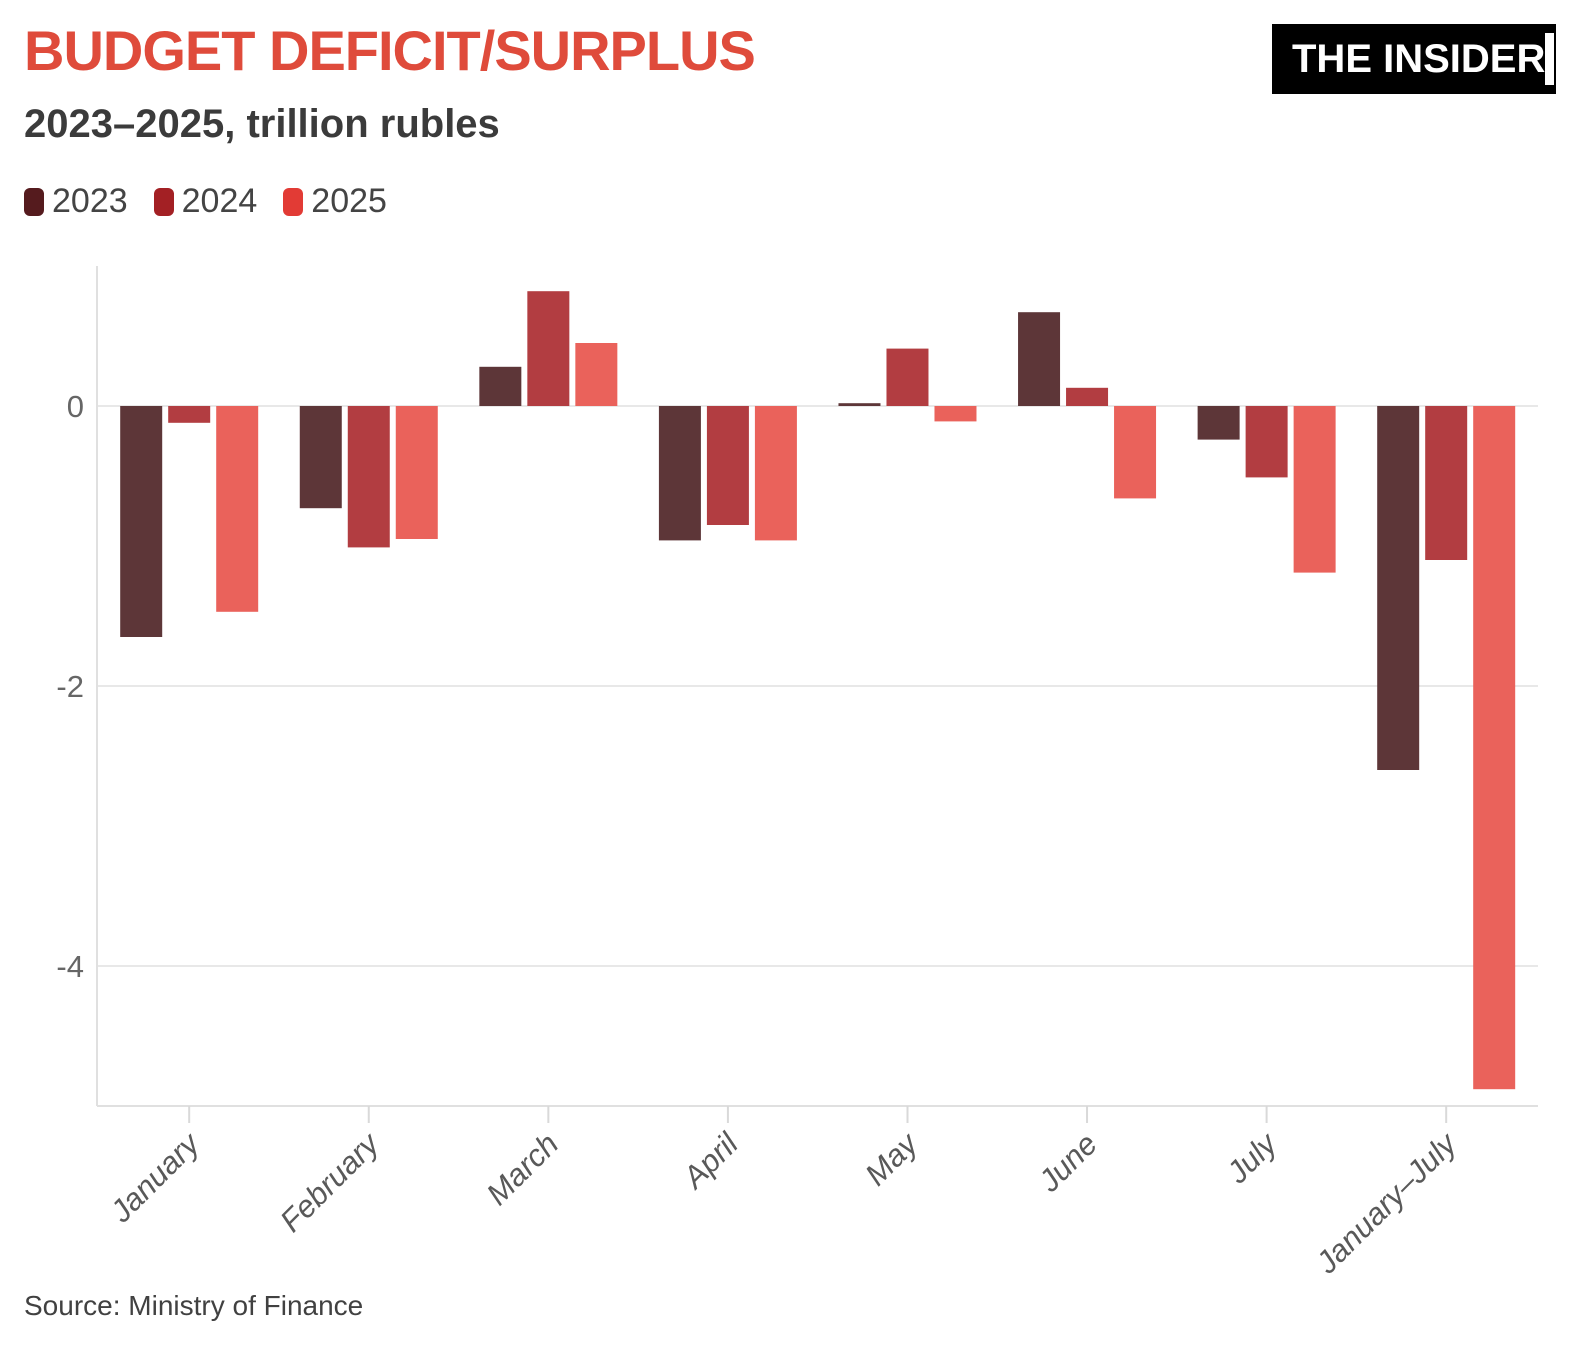 The height and width of the screenshot is (1360, 1588). What do you see at coordinates (1039, 359) in the screenshot?
I see `bar-2023-June` at bounding box center [1039, 359].